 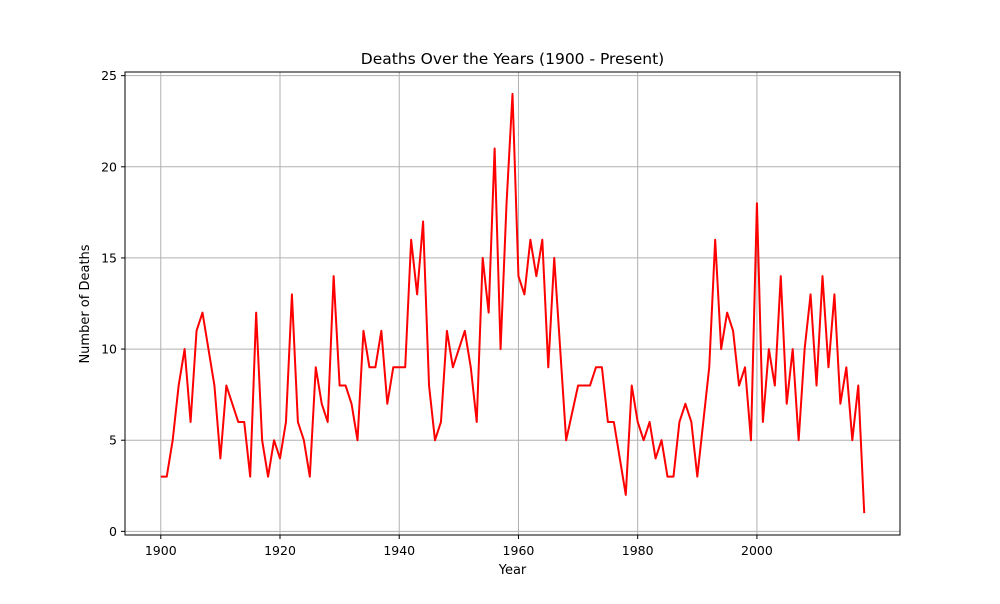 What do you see at coordinates (399, 550) in the screenshot?
I see `x-tick-label: 1940` at bounding box center [399, 550].